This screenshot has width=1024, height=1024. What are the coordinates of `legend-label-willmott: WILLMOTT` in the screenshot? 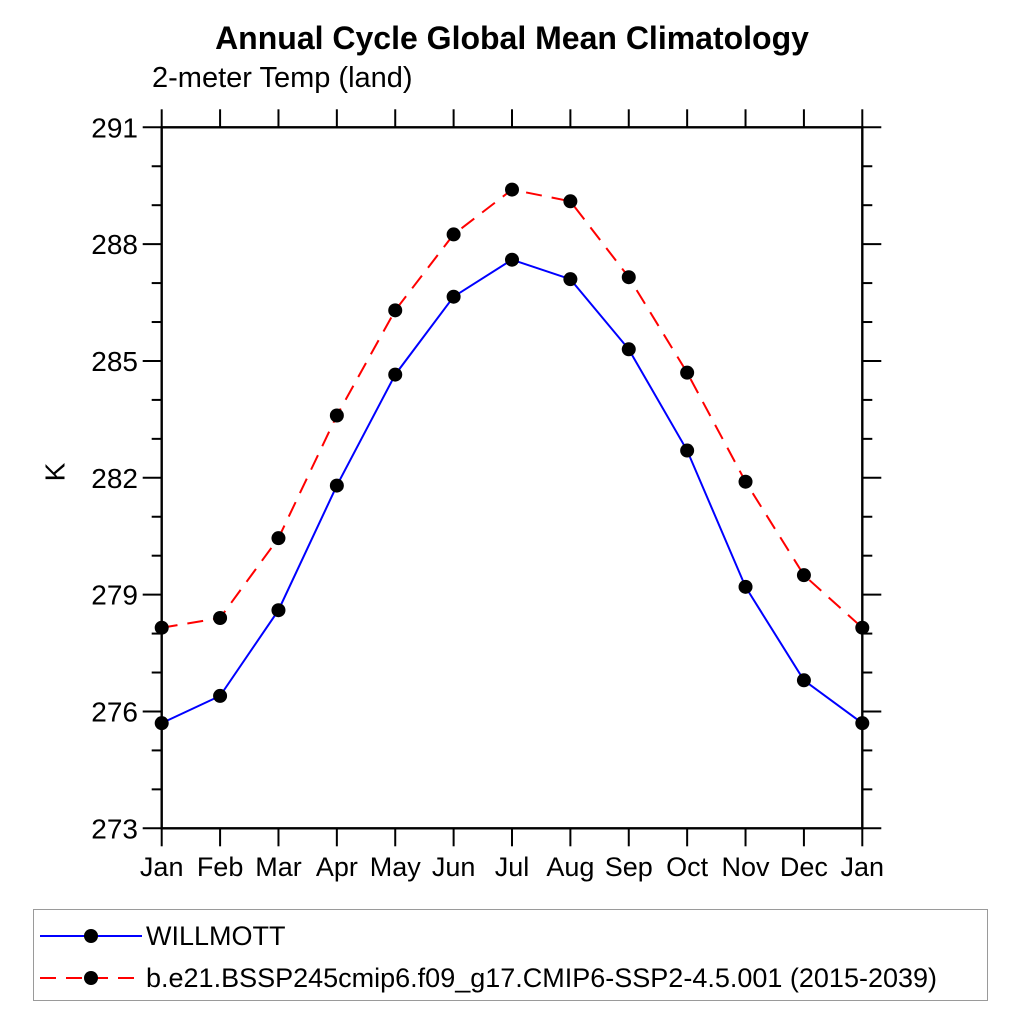 It's located at (216, 935).